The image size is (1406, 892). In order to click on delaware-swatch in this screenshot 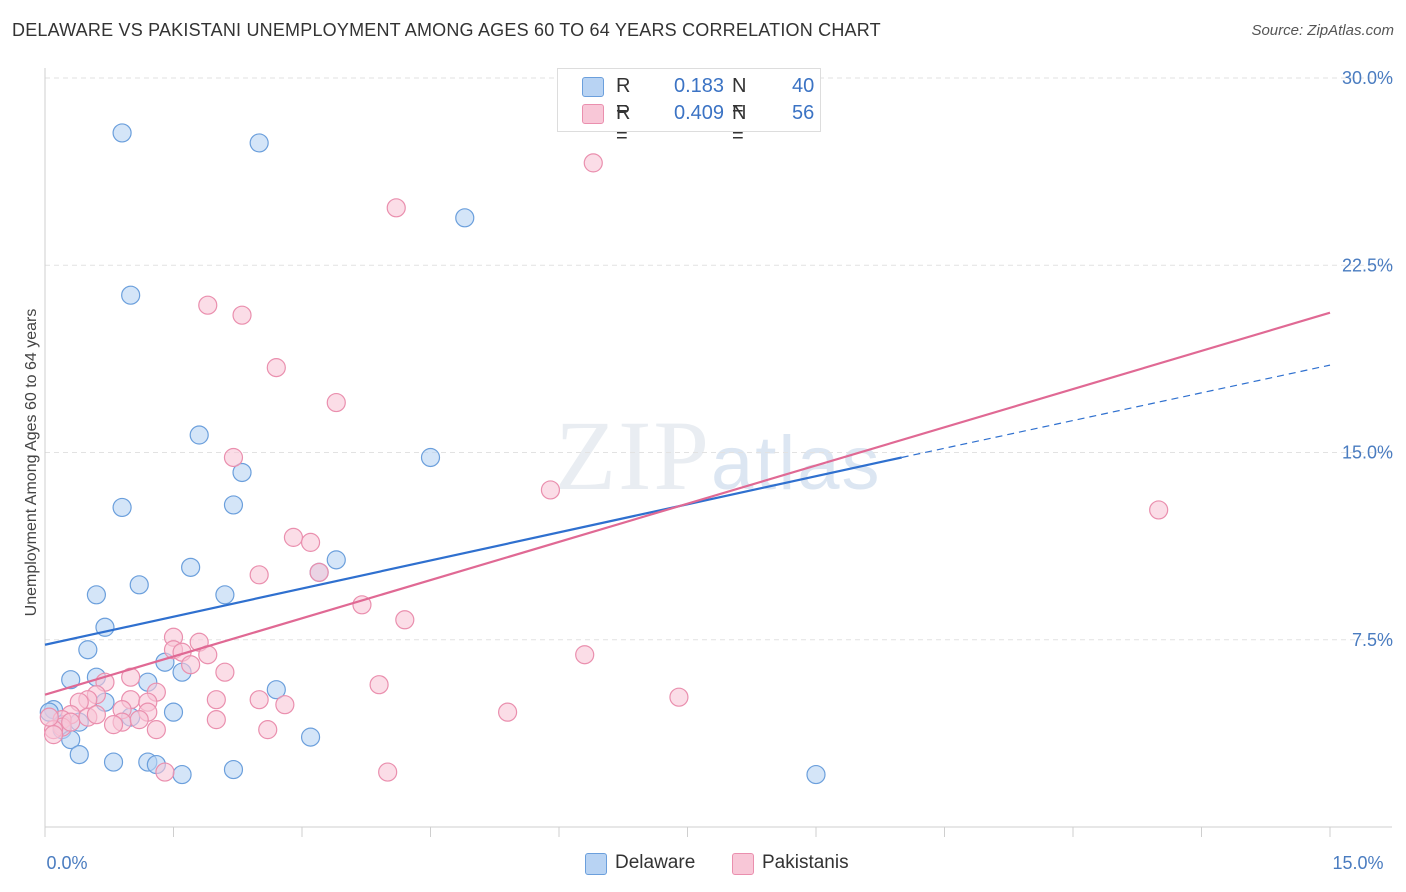, I will do `click(593, 87)`.